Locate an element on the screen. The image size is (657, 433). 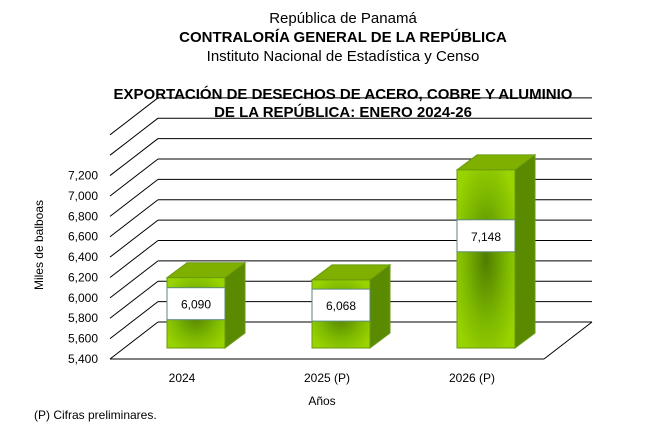
x-tick-label: 2025 (P) is located at coordinates (327, 378).